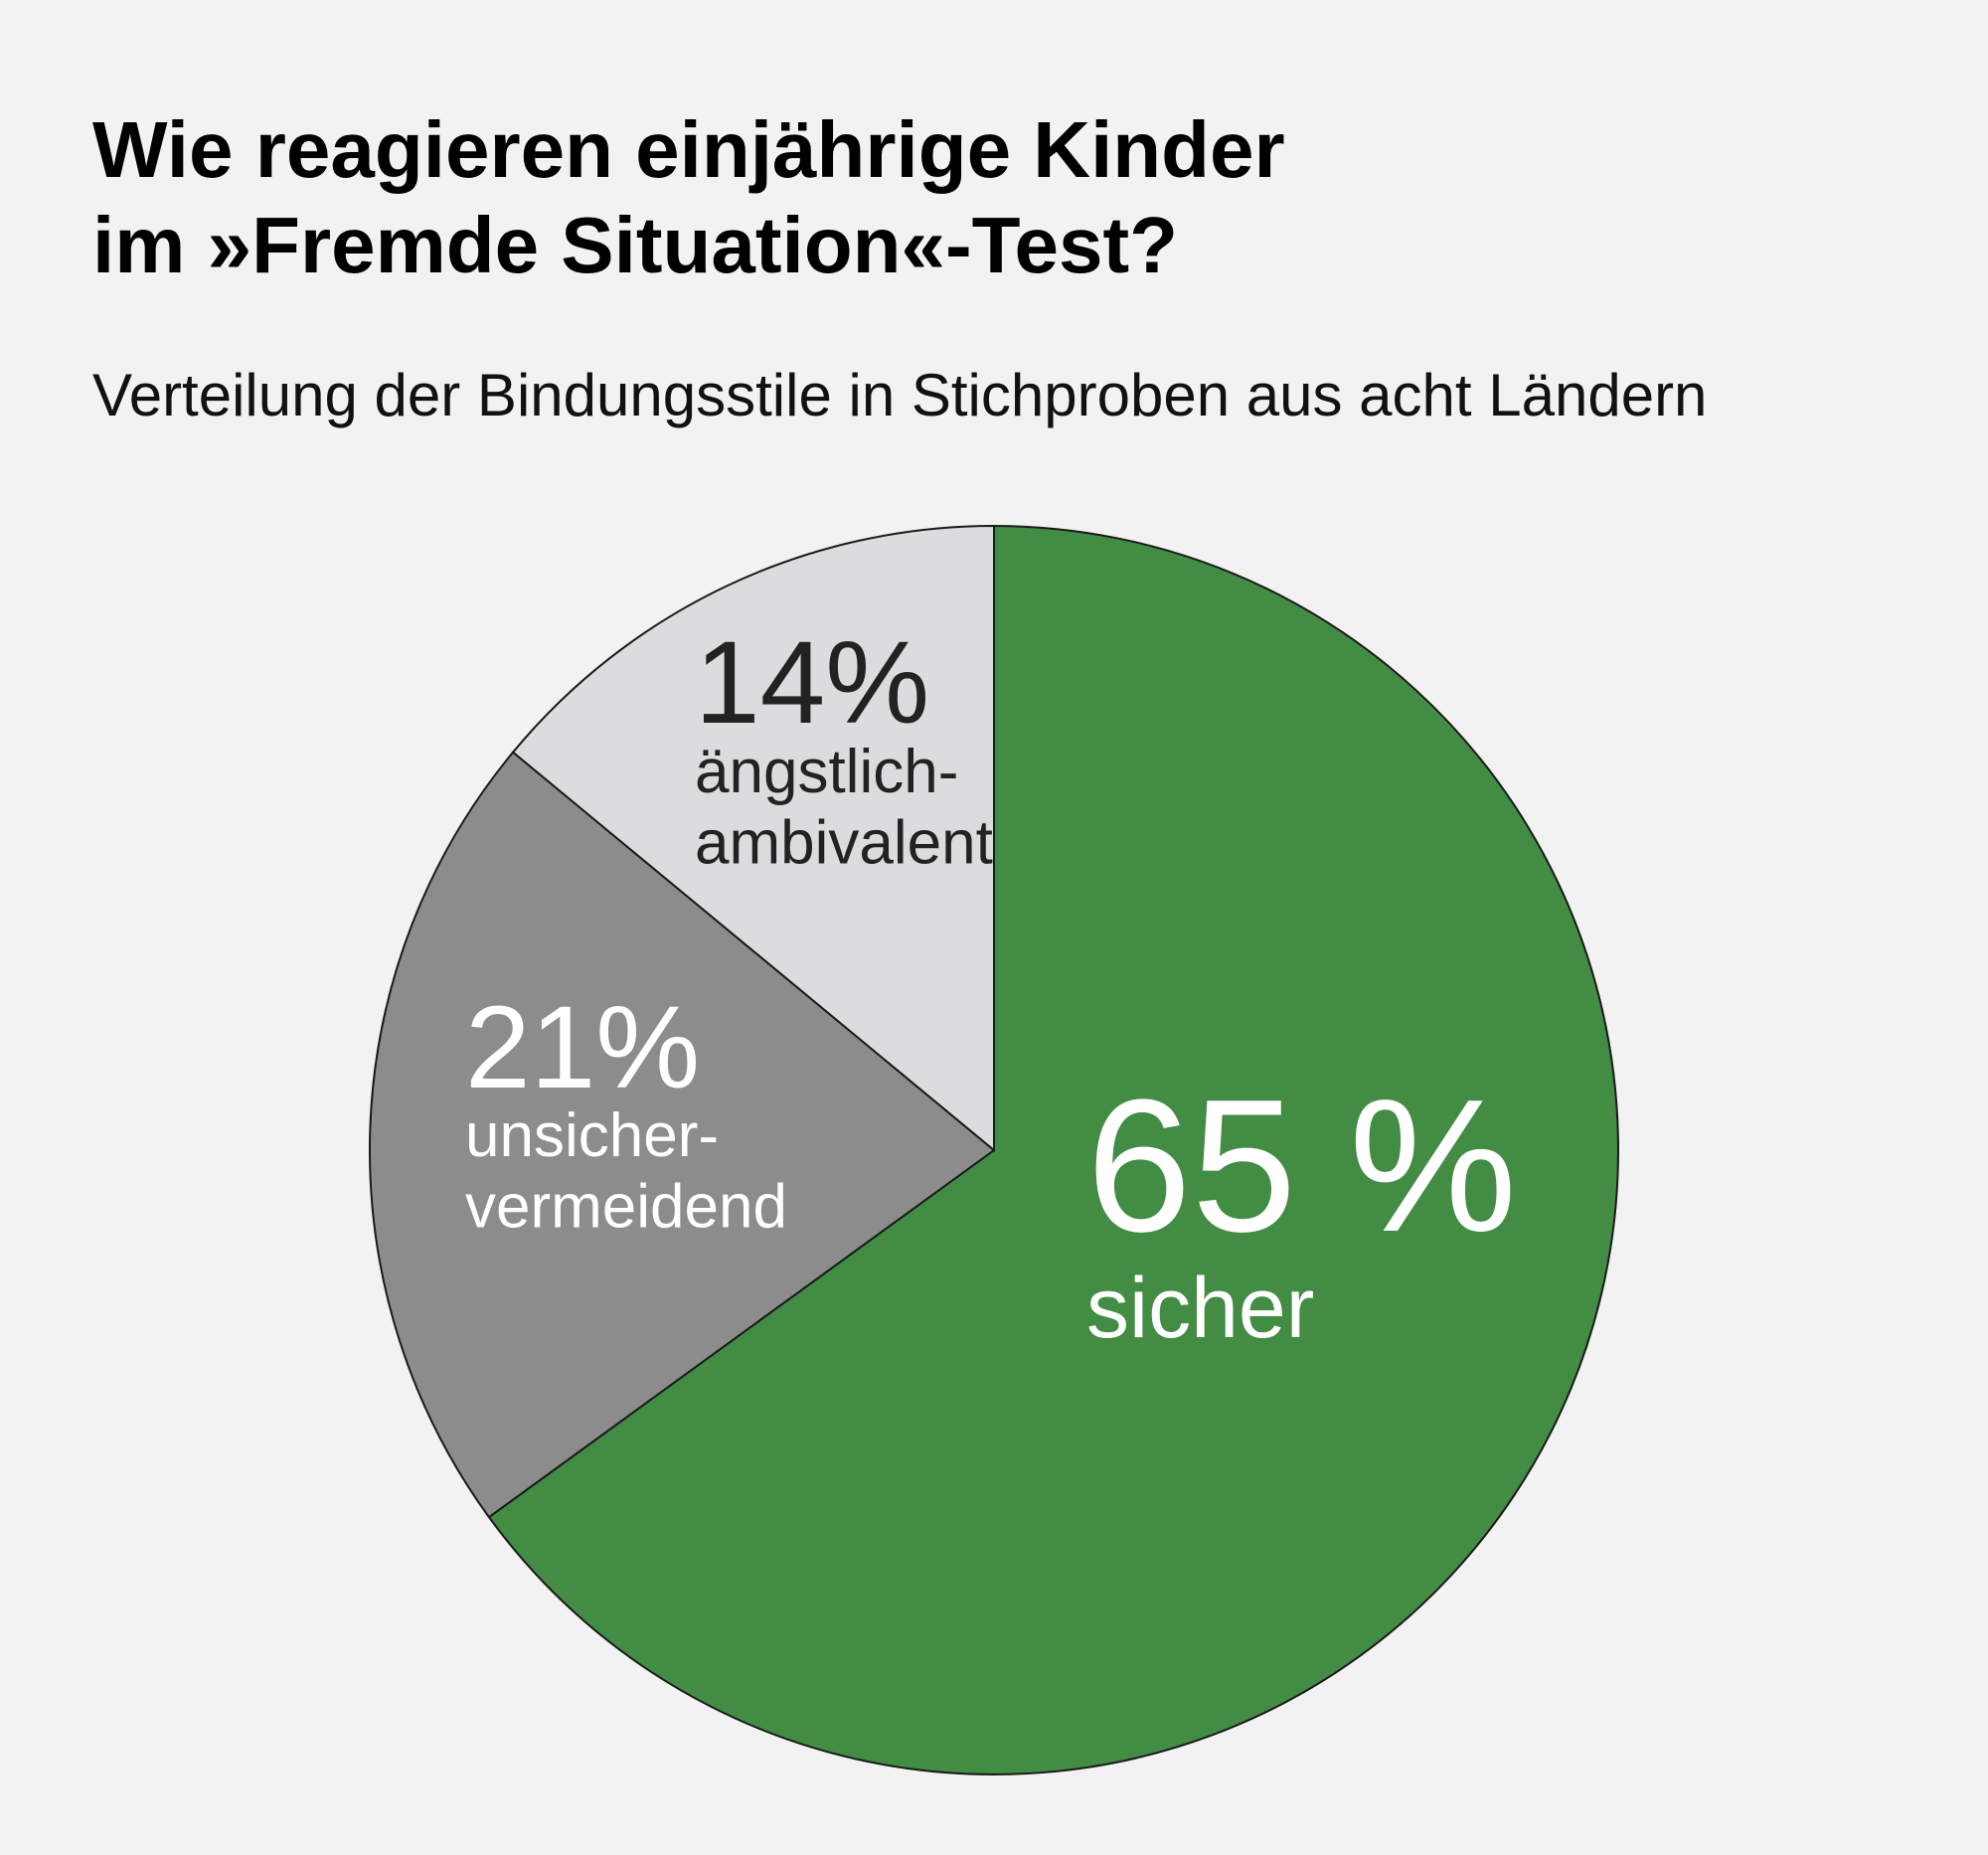  What do you see at coordinates (1301, 1166) in the screenshot?
I see `value-label: 65 %` at bounding box center [1301, 1166].